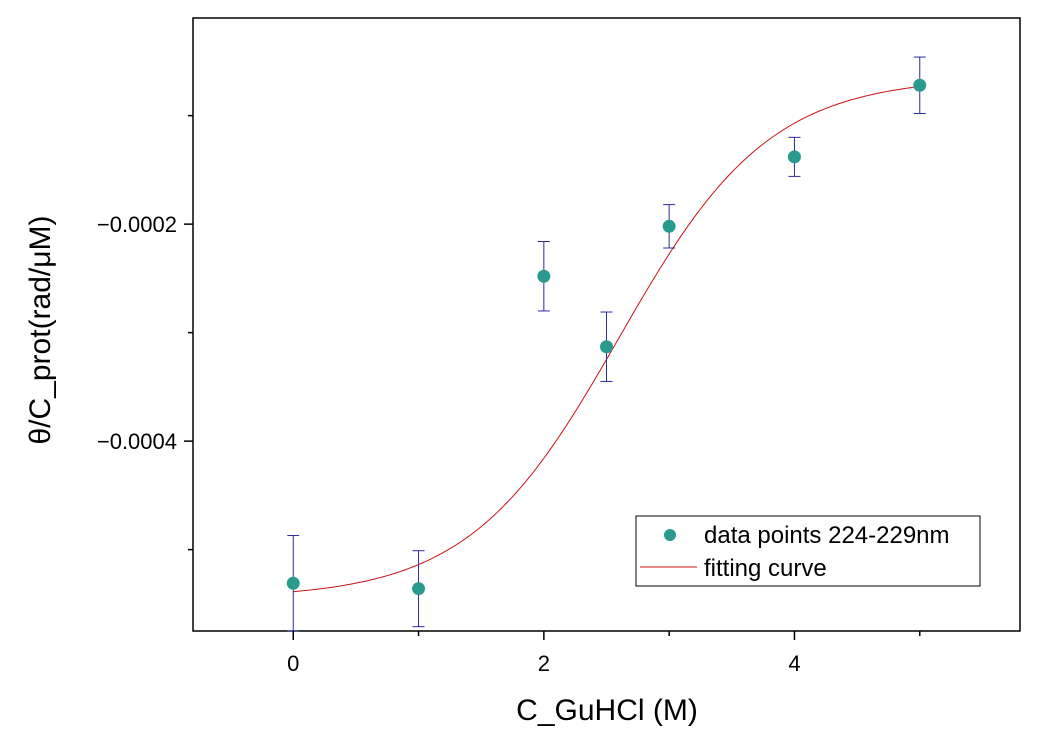 This screenshot has height=737, width=1045. I want to click on legend-box, so click(808, 551).